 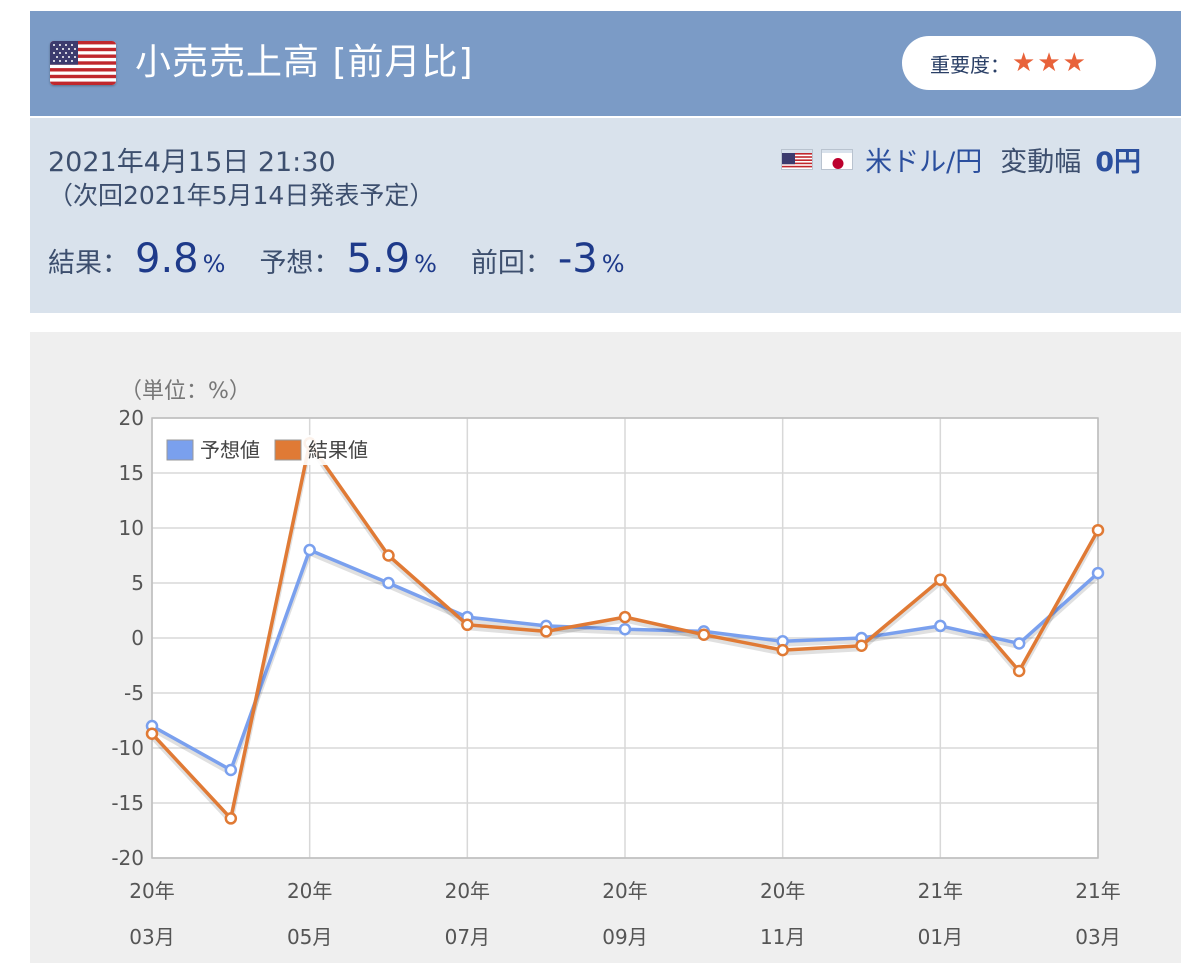 I want to click on release-datetime: 2021年4月15日 21:30, so click(x=192, y=162).